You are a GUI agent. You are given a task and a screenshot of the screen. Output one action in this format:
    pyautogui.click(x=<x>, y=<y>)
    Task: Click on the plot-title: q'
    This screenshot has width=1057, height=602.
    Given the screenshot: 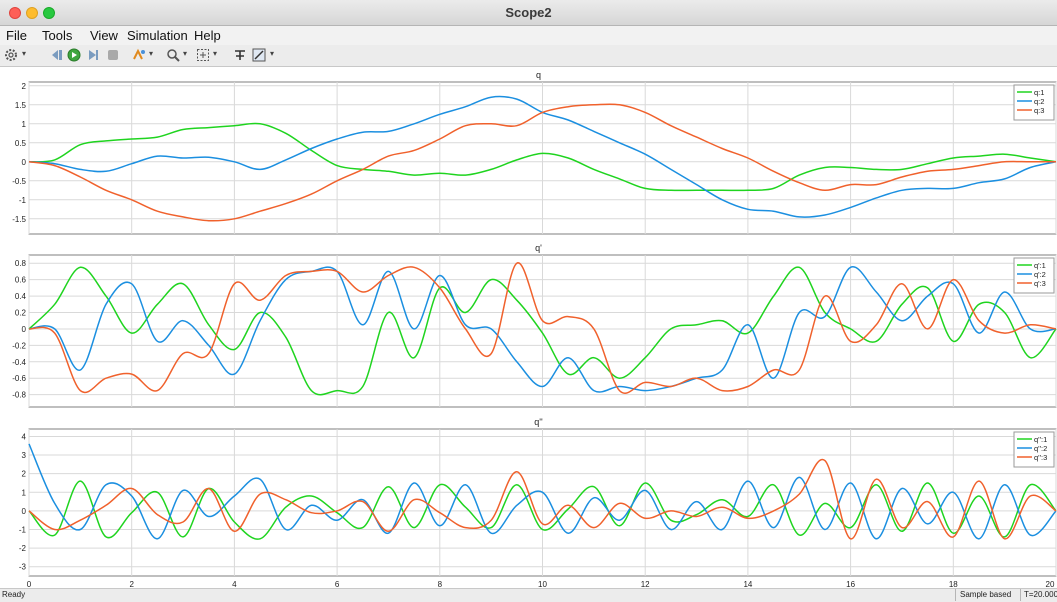 What is the action you would take?
    pyautogui.click(x=538, y=248)
    